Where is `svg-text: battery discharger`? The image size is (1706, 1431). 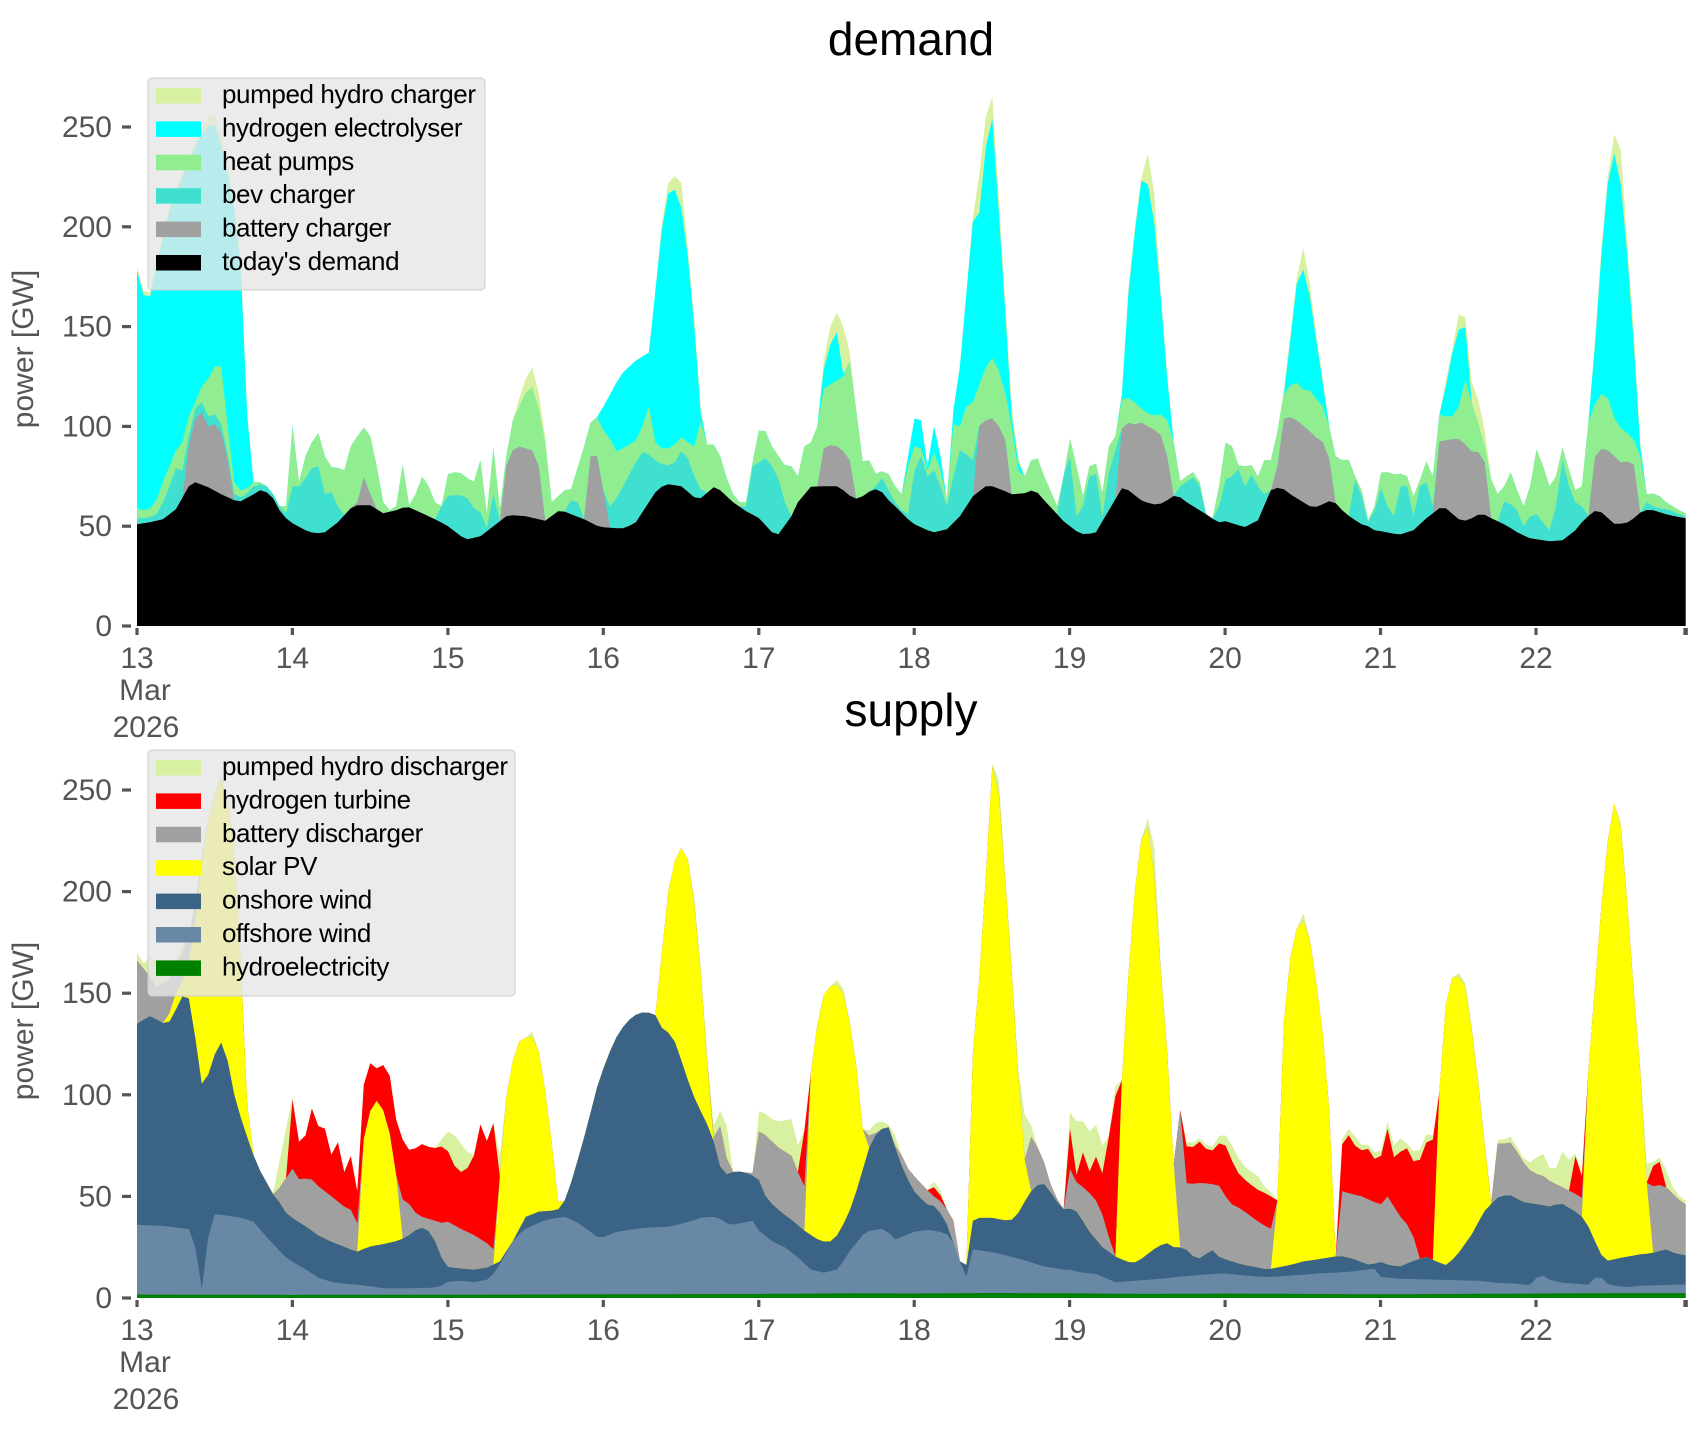
svg-text: battery discharger is located at coordinates (323, 833).